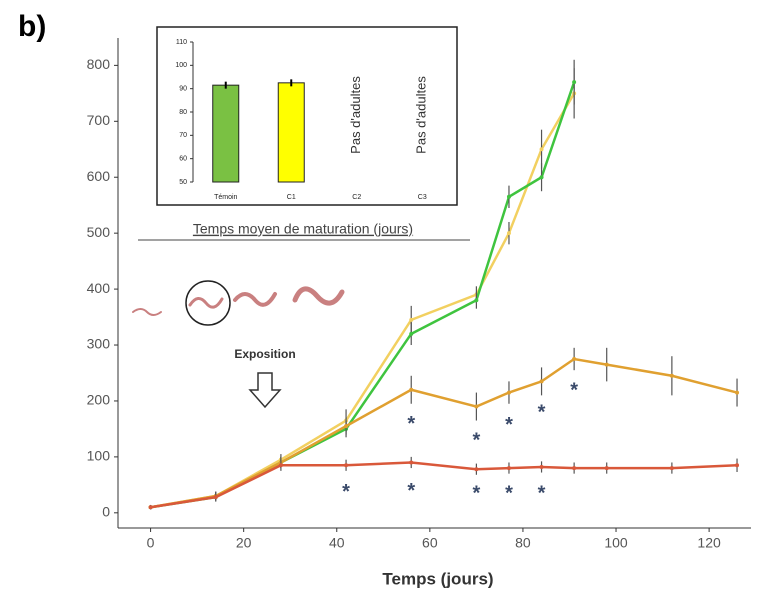 The width and height of the screenshot is (759, 596). What do you see at coordinates (437, 578) in the screenshot?
I see `x-axis-label: Temps (jours)` at bounding box center [437, 578].